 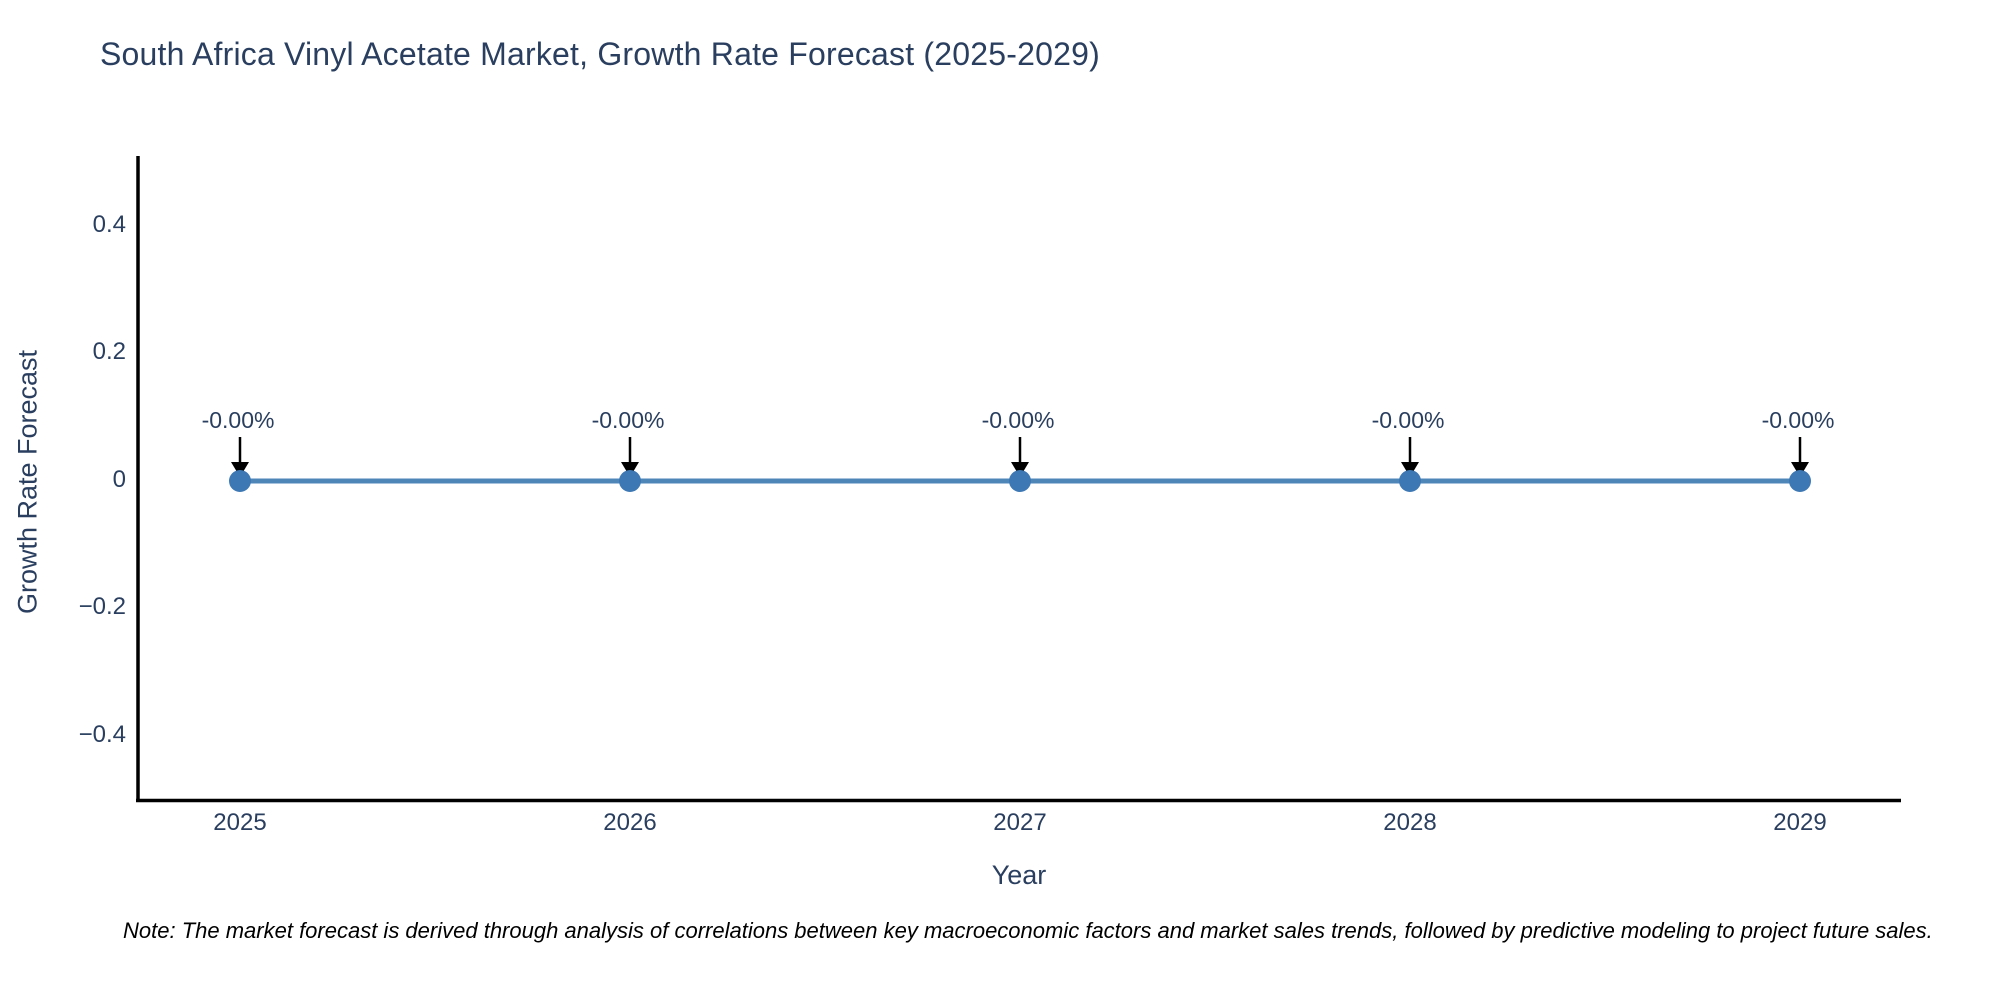 What do you see at coordinates (27, 482) in the screenshot?
I see `y-axis-title: Growth Rate Forecast` at bounding box center [27, 482].